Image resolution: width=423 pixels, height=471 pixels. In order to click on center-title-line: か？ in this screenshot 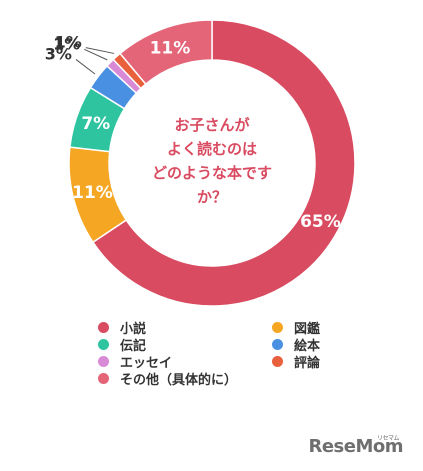, I will do `click(212, 197)`.